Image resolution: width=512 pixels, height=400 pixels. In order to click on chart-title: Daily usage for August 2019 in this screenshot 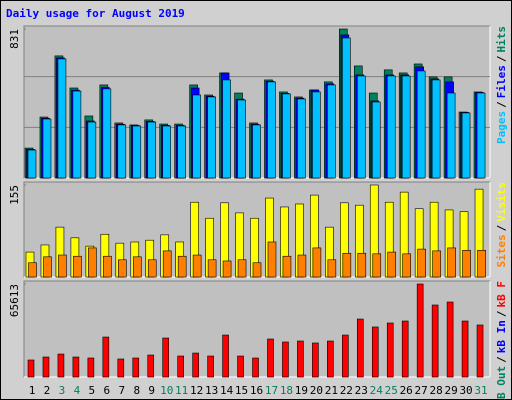, I will do `click(95, 13)`.